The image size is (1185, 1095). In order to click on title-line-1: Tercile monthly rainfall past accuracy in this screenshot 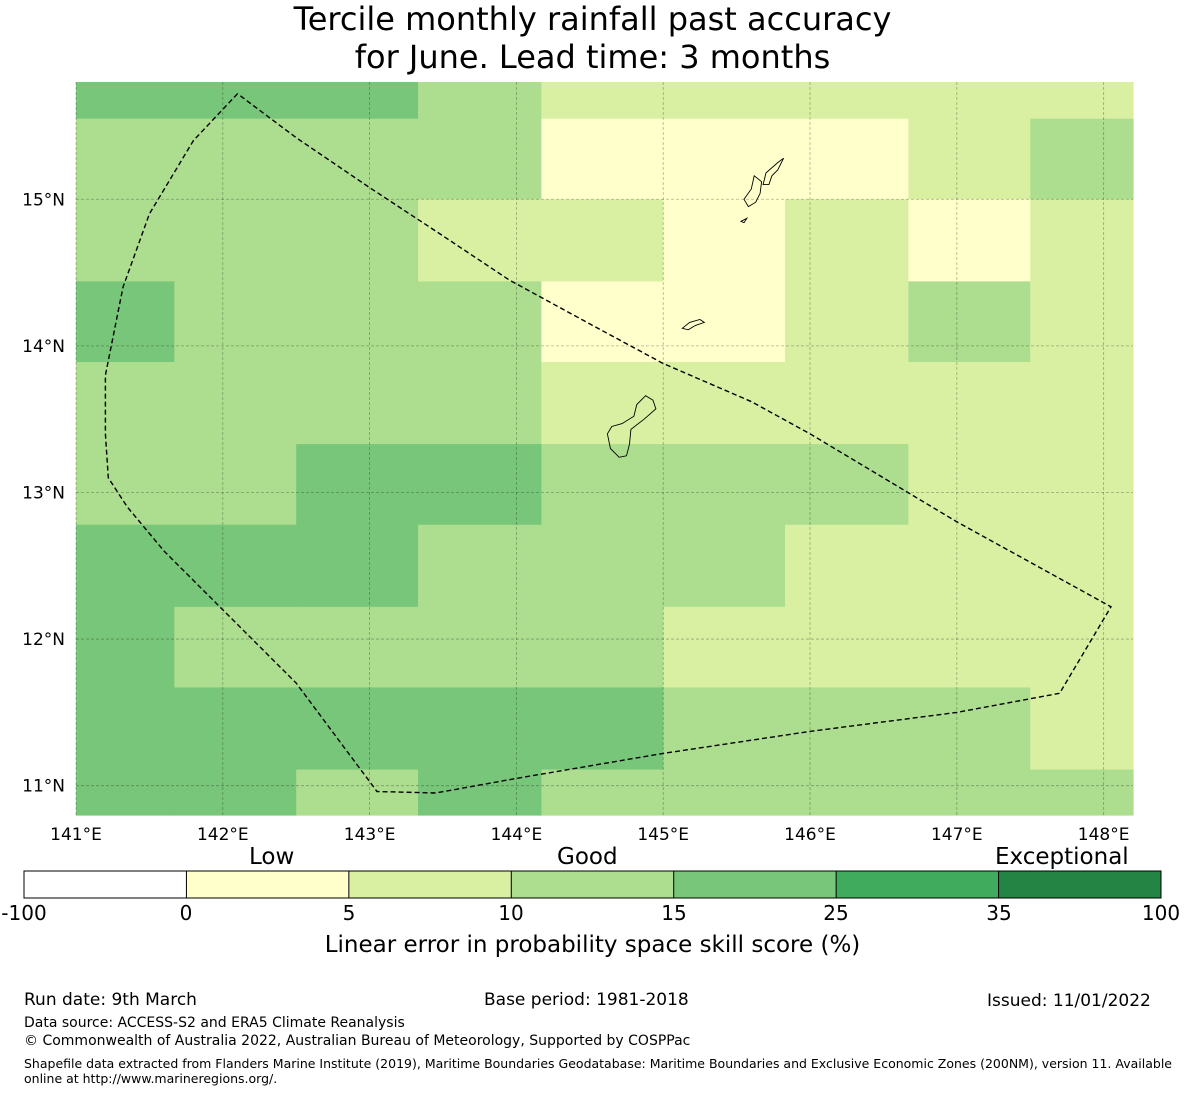, I will do `click(592, 19)`.